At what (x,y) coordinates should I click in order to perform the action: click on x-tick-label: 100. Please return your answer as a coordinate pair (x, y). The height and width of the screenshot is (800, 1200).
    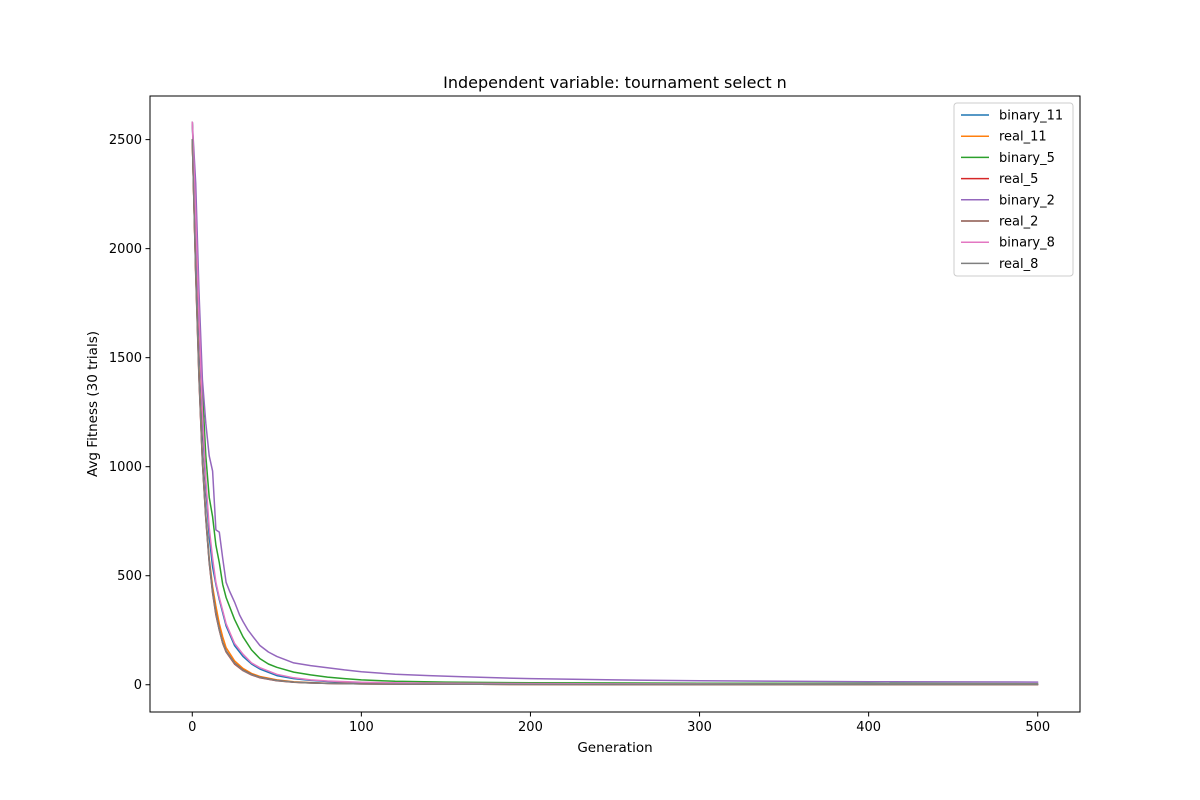
    Looking at the image, I should click on (361, 727).